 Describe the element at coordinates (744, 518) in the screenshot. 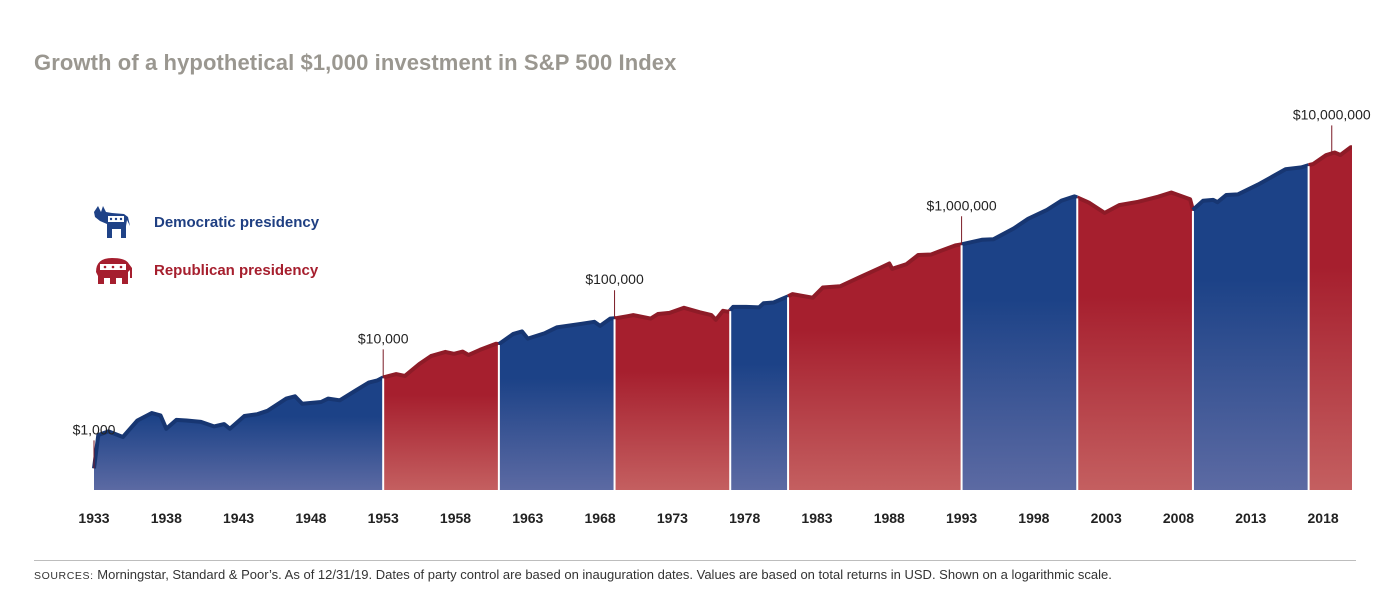

I see `x-tick-label: 1978` at that location.